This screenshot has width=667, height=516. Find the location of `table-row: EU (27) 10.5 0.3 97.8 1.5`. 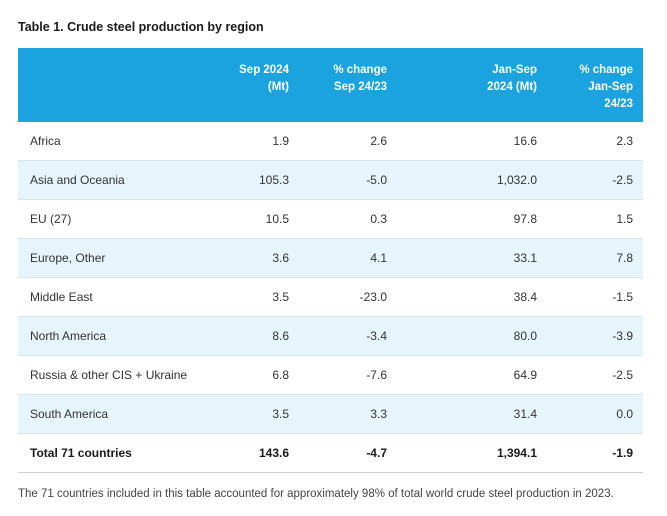

table-row: EU (27) 10.5 0.3 97.8 1.5 is located at coordinates (330, 219).